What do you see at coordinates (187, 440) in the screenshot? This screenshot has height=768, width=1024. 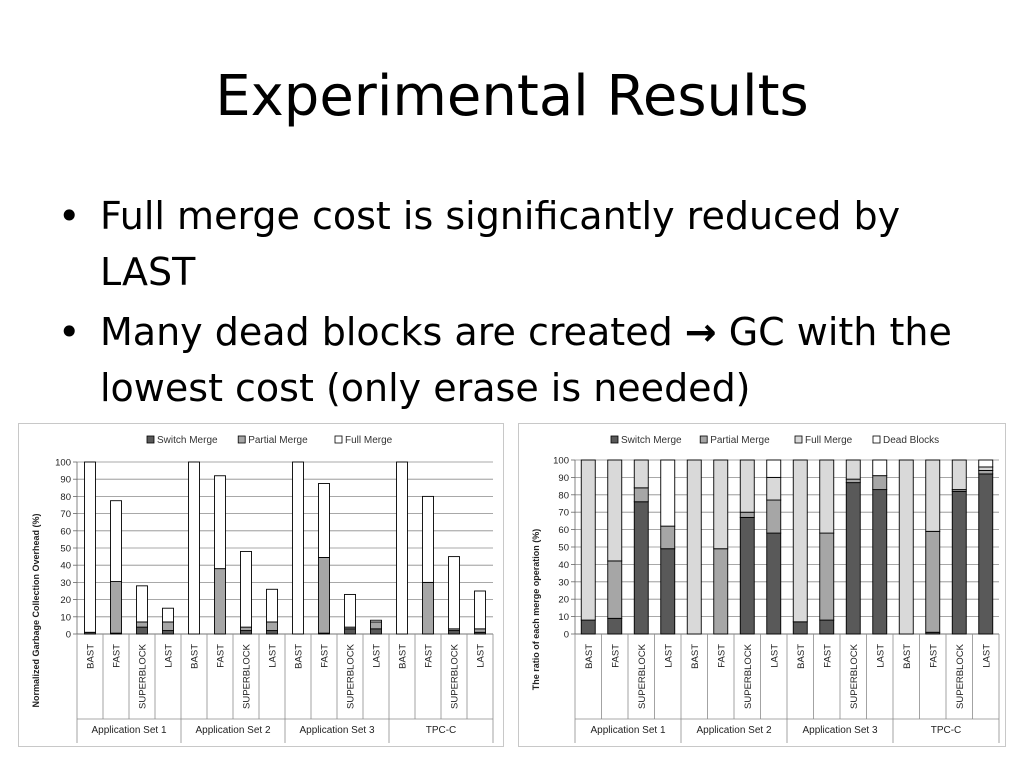 I see `legend-label: Switch Merge` at bounding box center [187, 440].